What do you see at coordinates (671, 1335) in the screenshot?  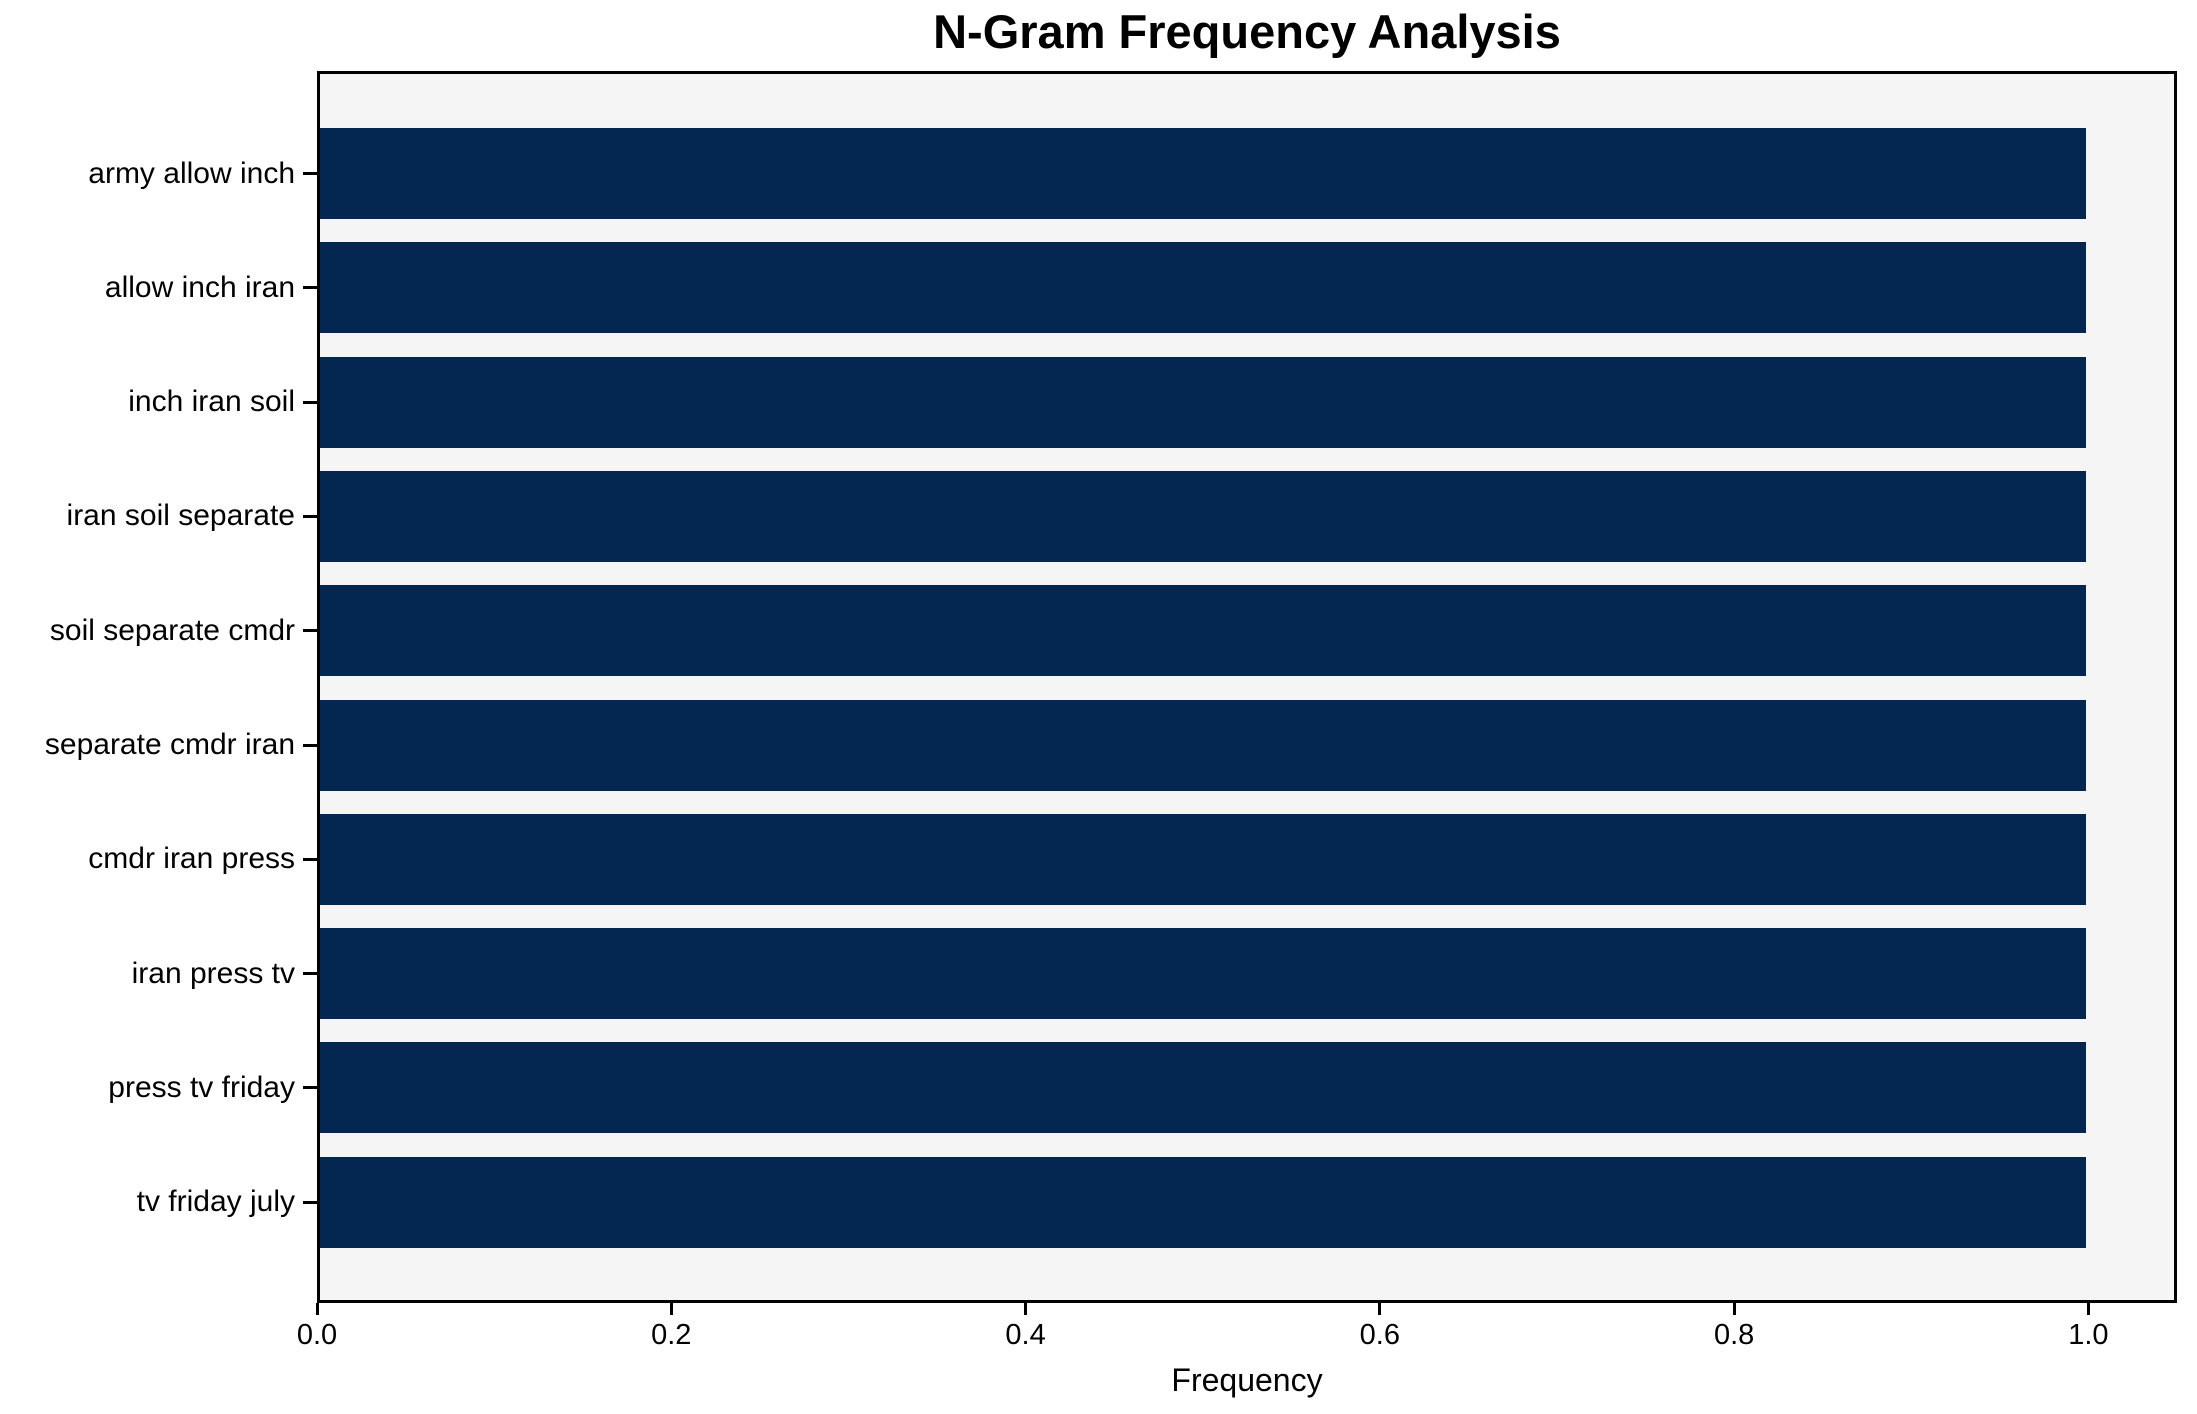 I see `x-tick-label: 0.2` at bounding box center [671, 1335].